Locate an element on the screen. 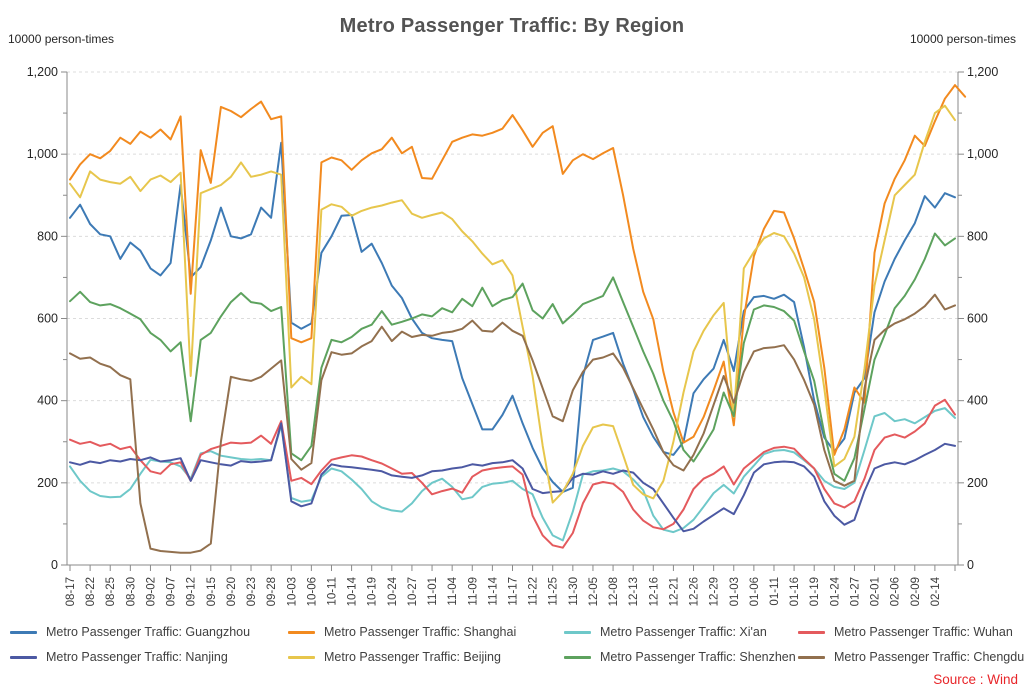 This screenshot has height=700, width=1024. legend-item-shanghai: Metro Passenger Traffic: Shanghai is located at coordinates (426, 632).